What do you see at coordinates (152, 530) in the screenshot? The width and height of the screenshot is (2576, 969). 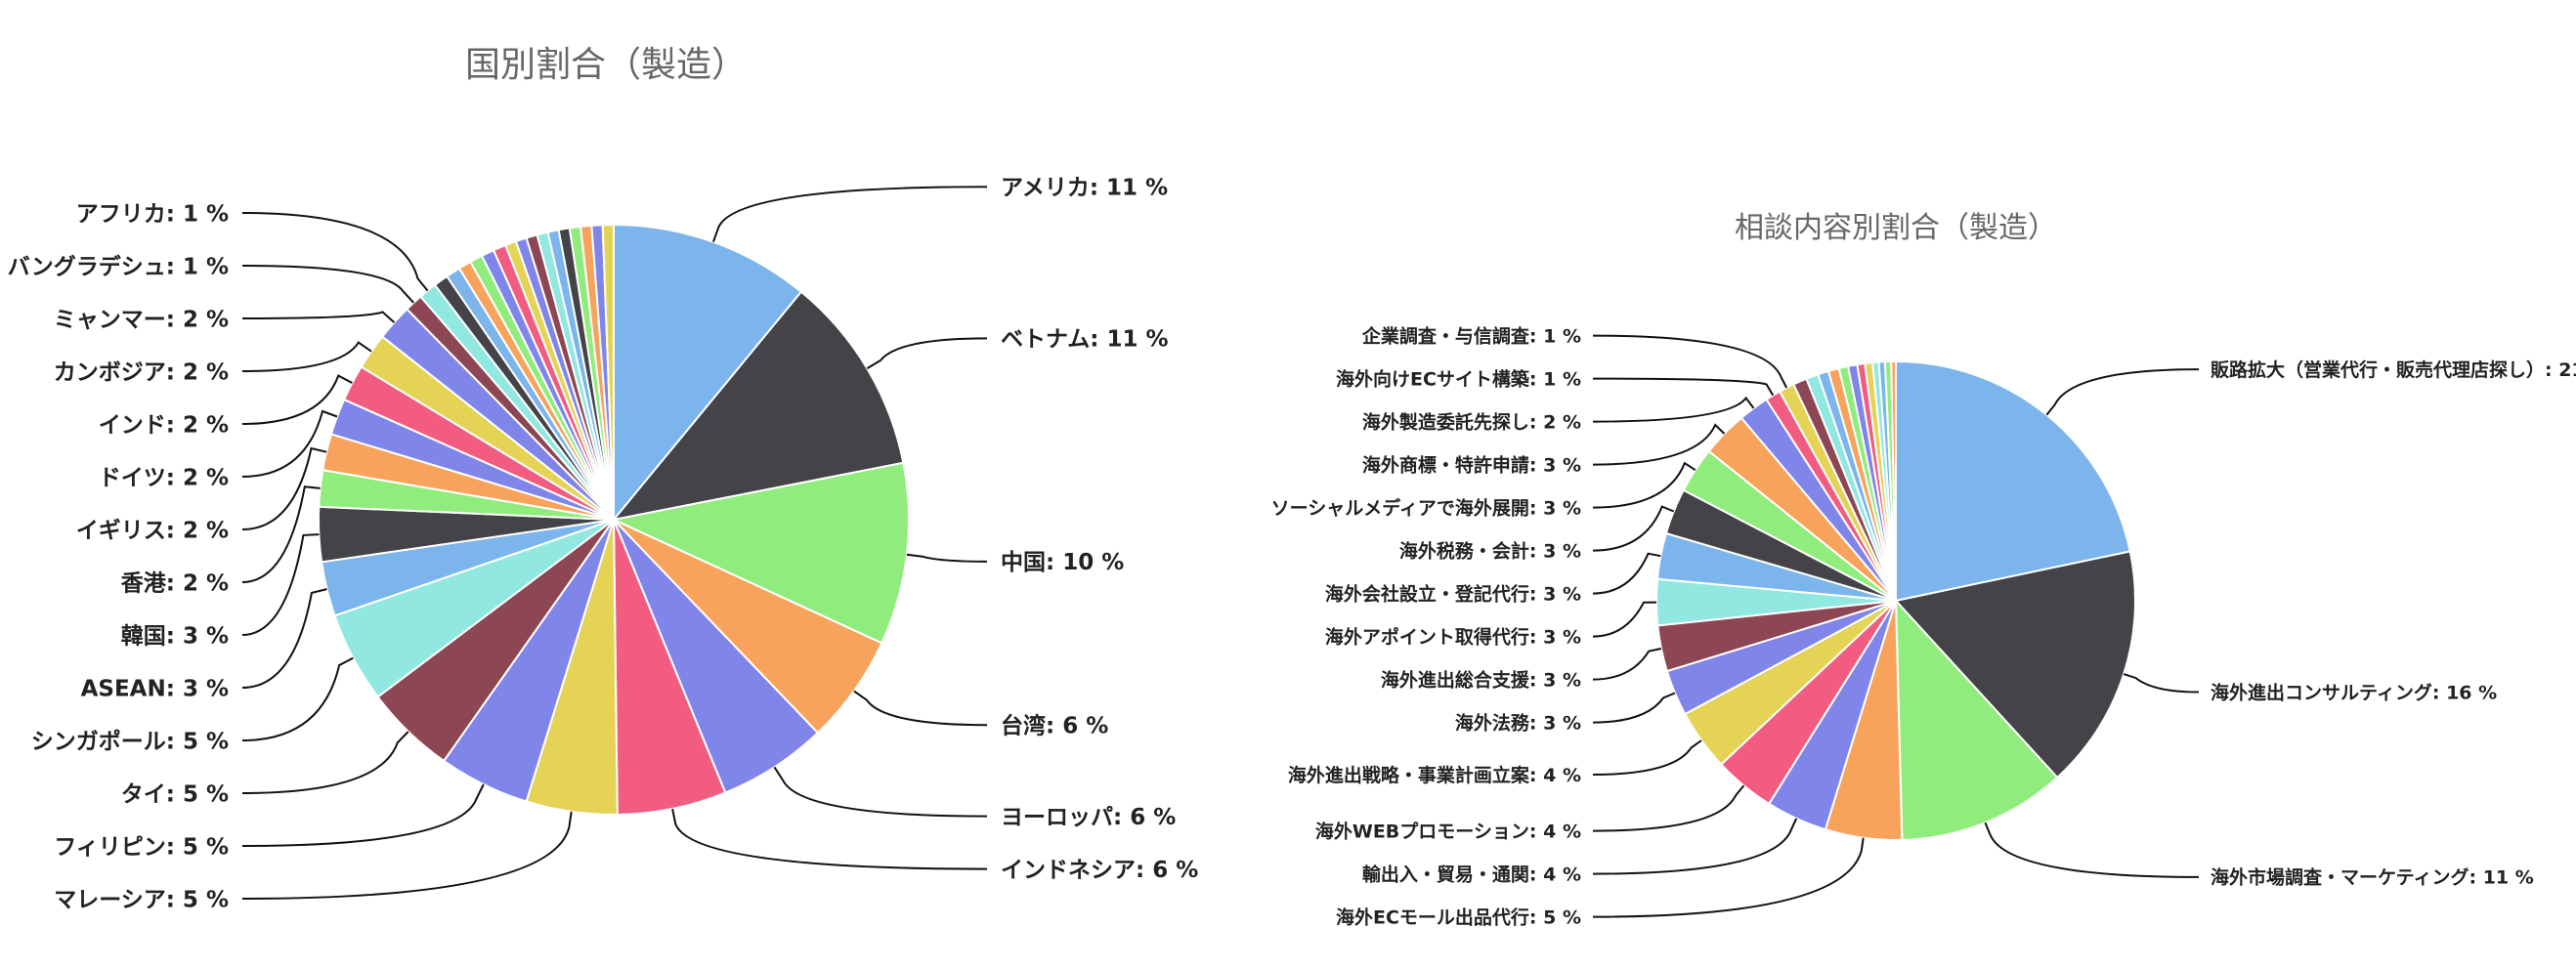 I see `slice-label: イギリス: 2 %` at bounding box center [152, 530].